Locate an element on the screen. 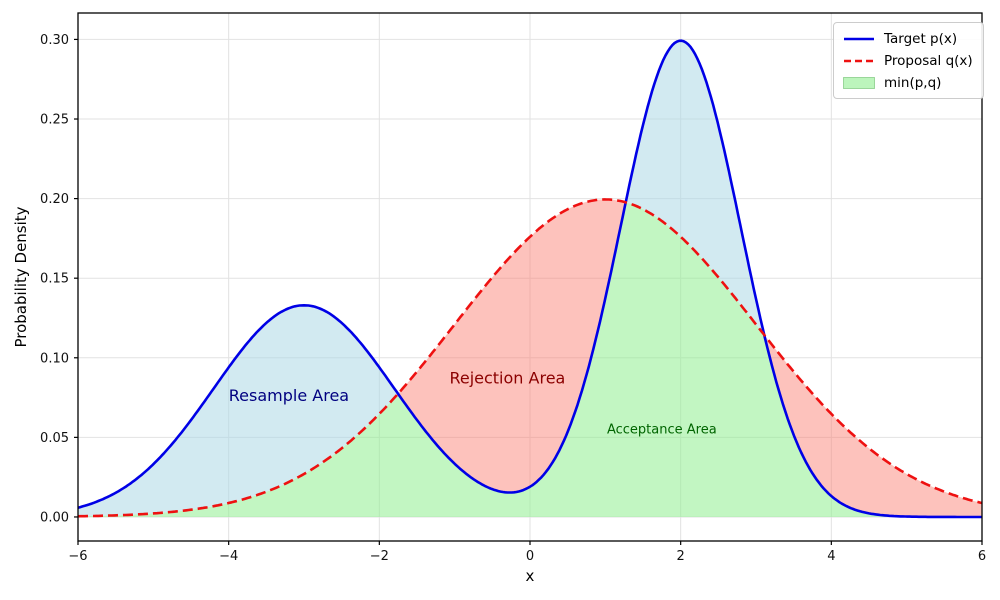 The image size is (1000, 600). legend-entry-0: Target p(x) is located at coordinates (908, 38).